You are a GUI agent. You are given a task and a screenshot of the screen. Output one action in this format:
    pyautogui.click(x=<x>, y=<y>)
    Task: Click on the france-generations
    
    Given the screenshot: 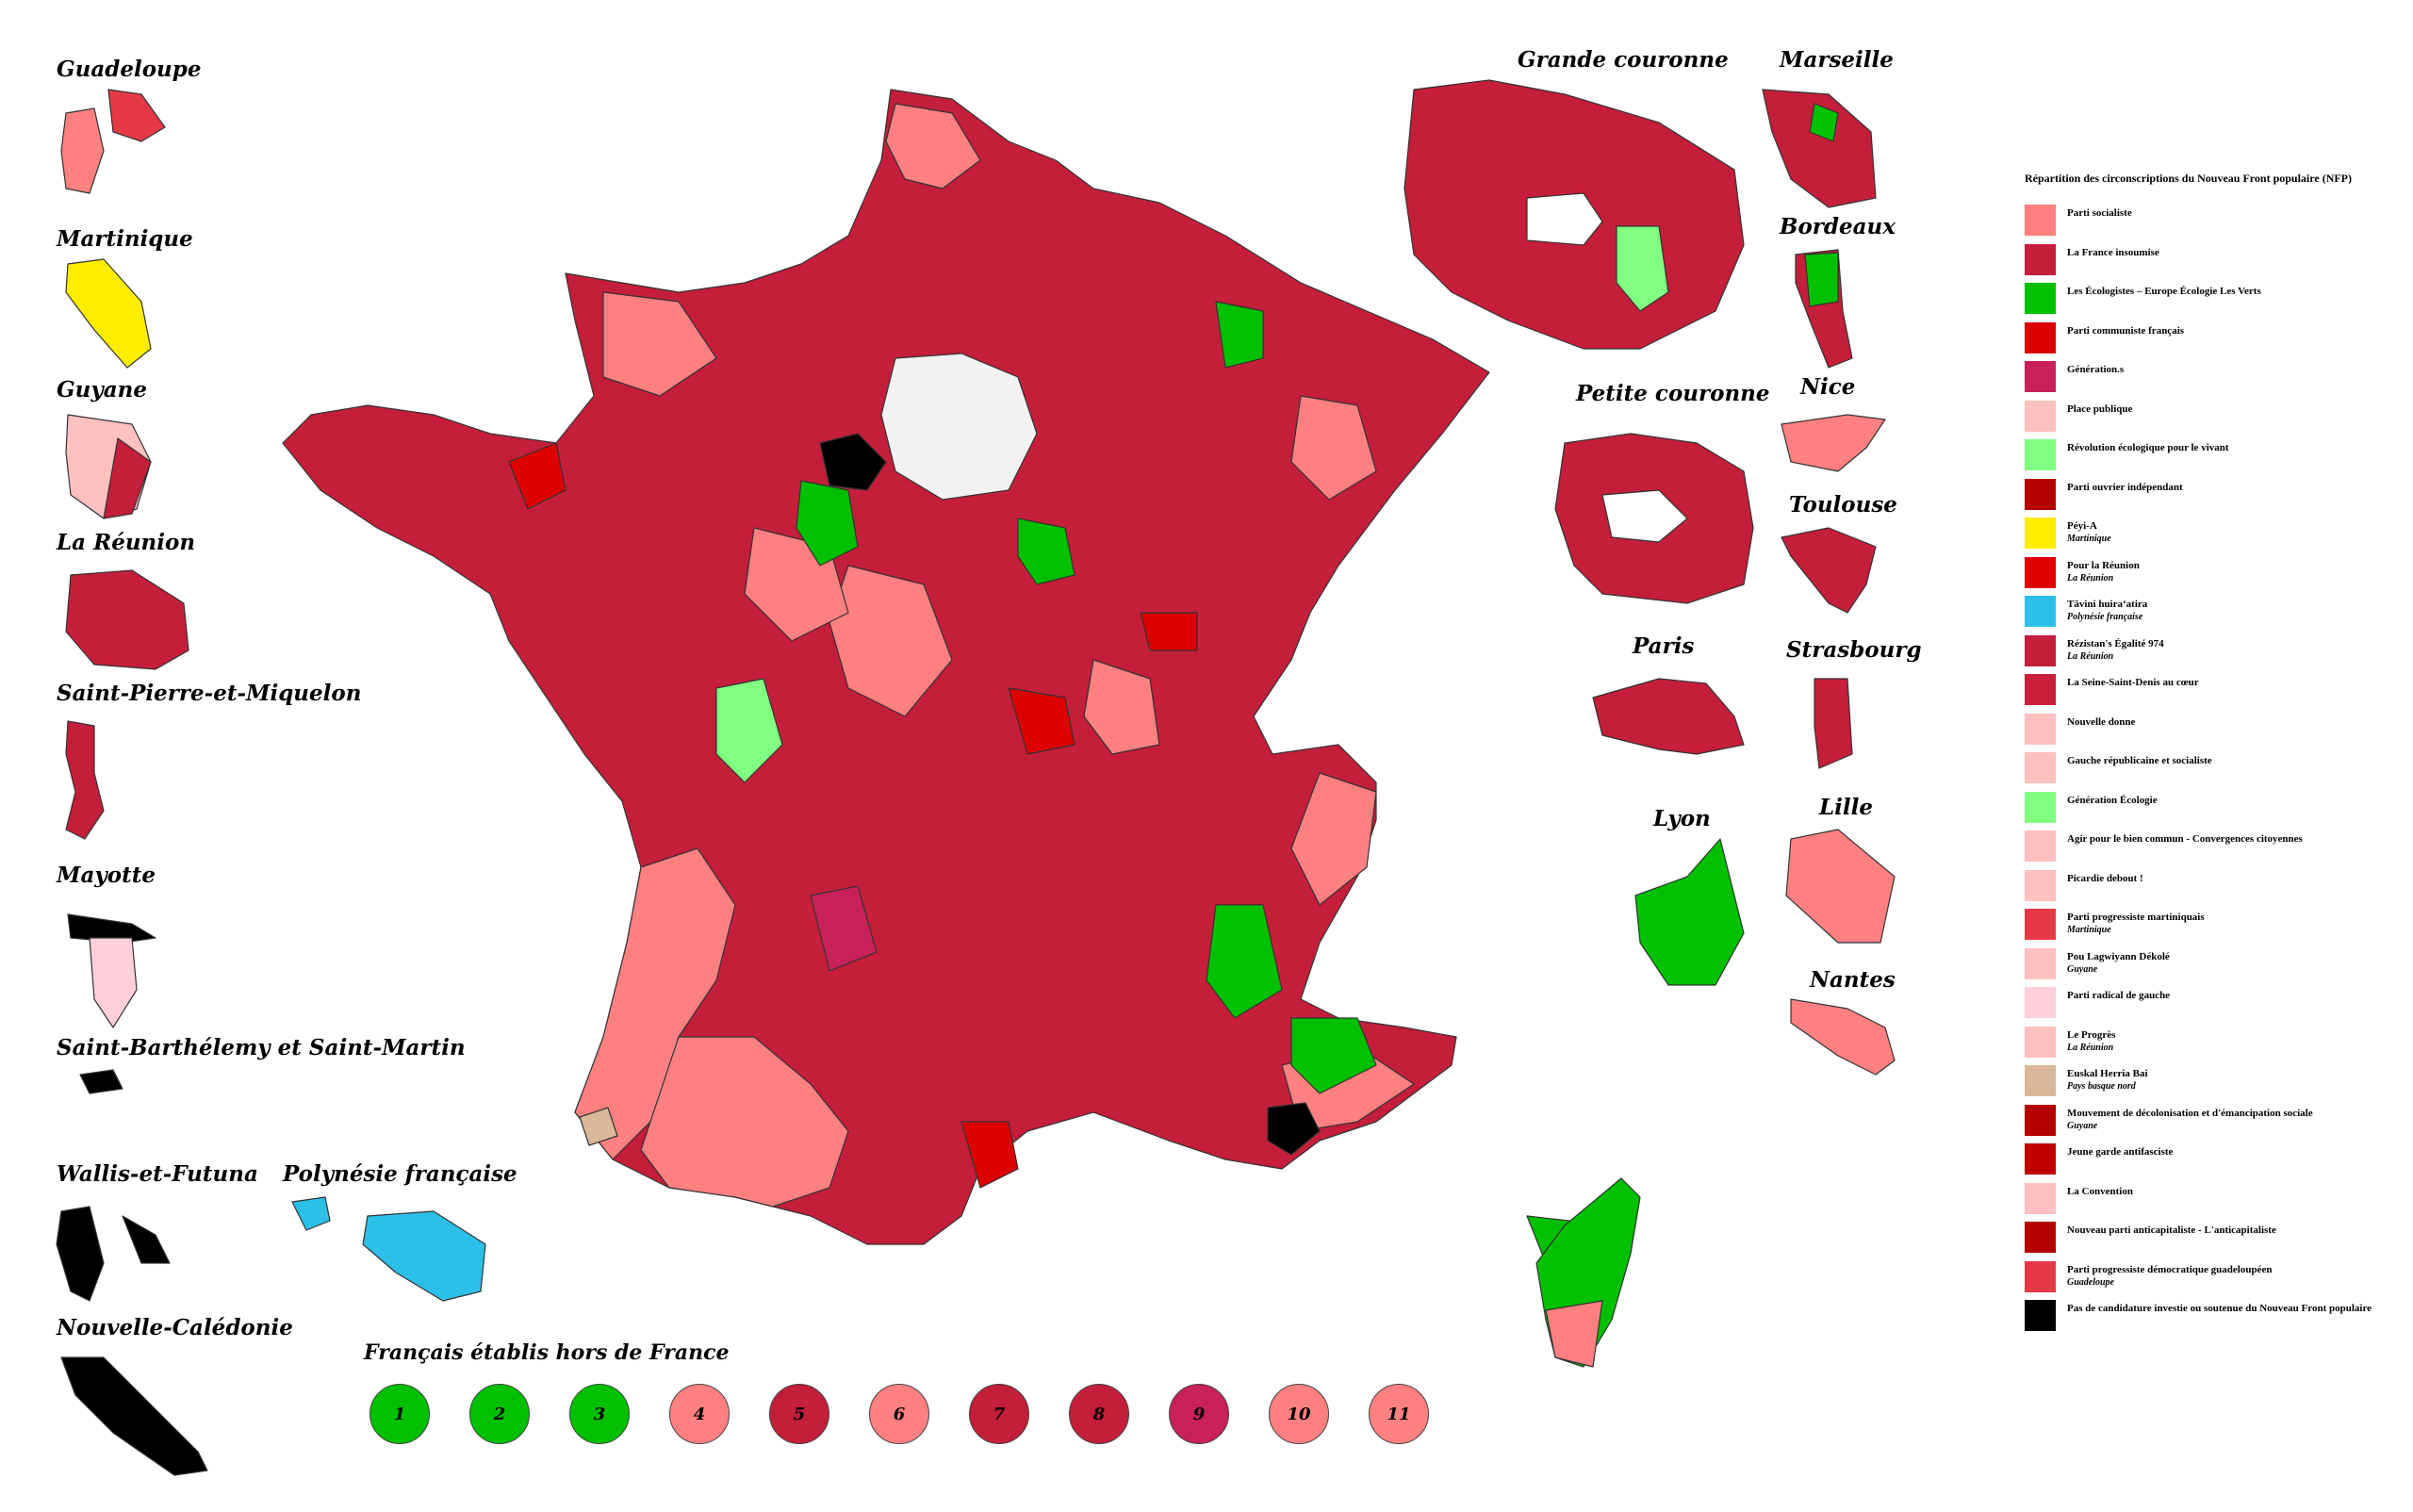 What is the action you would take?
    pyautogui.click(x=844, y=929)
    